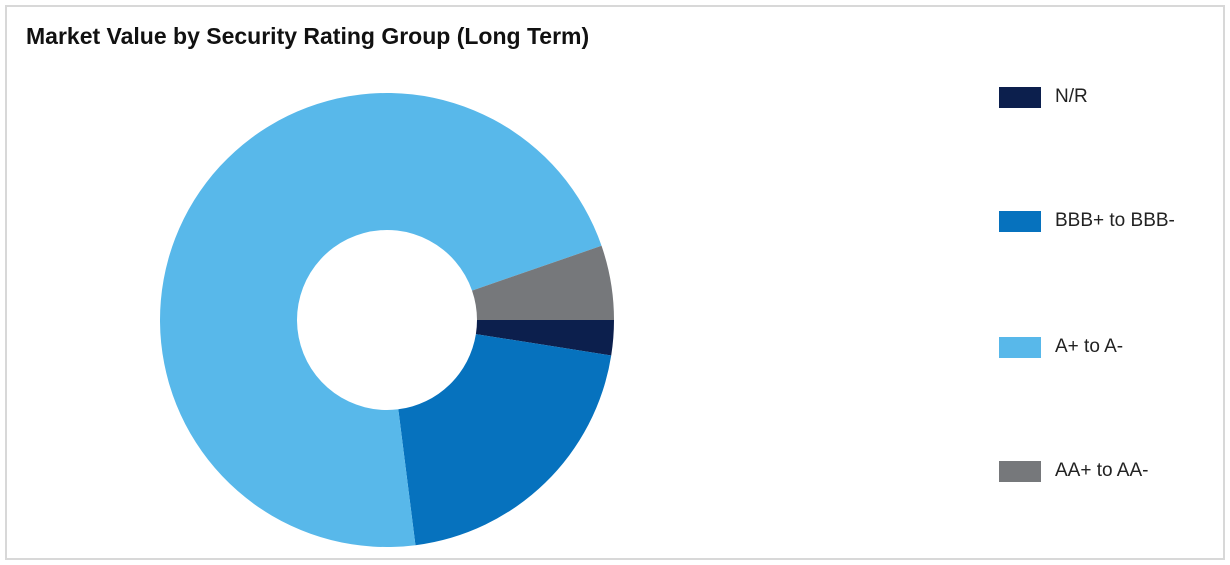 The width and height of the screenshot is (1230, 565). Describe the element at coordinates (1101, 470) in the screenshot. I see `legend-label: AA+ to AA-` at that location.